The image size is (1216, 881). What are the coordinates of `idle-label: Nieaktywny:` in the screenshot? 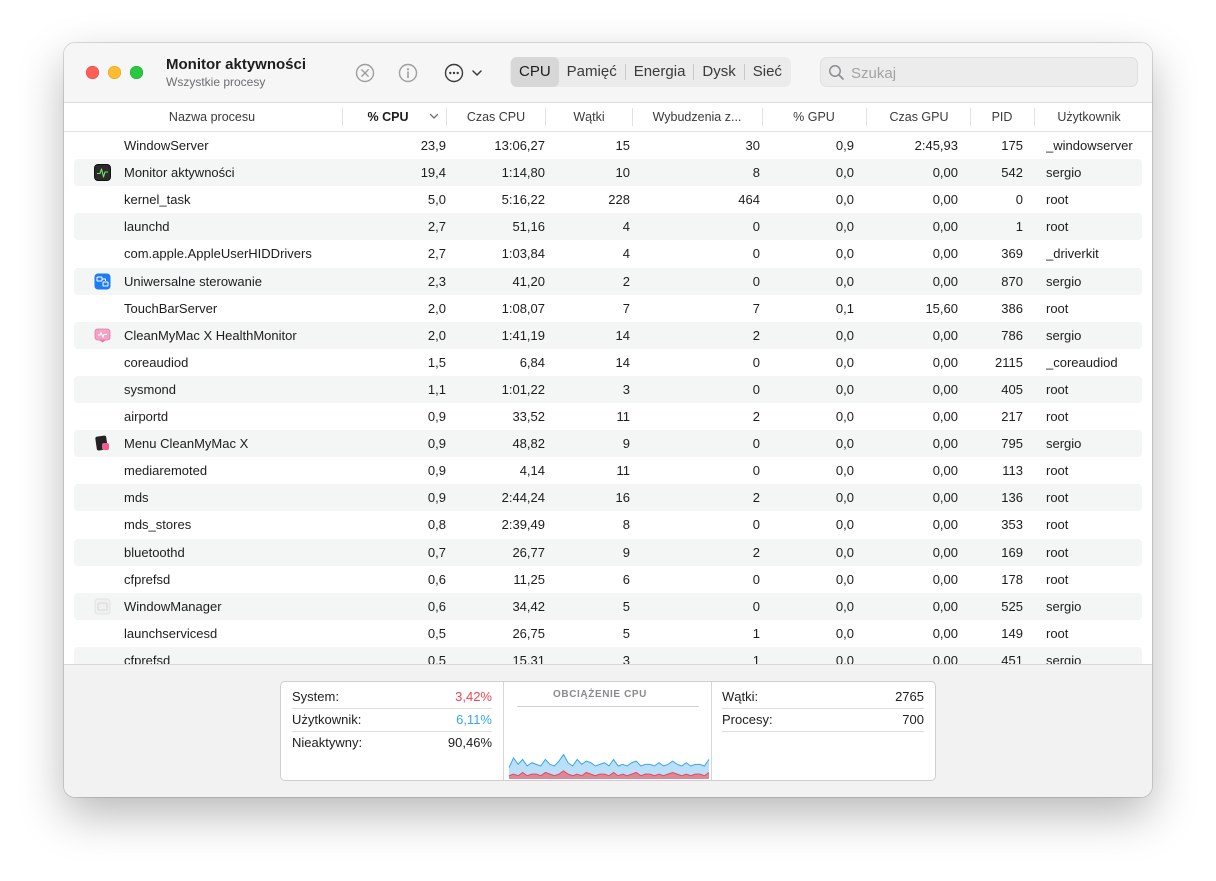 It's located at (327, 742).